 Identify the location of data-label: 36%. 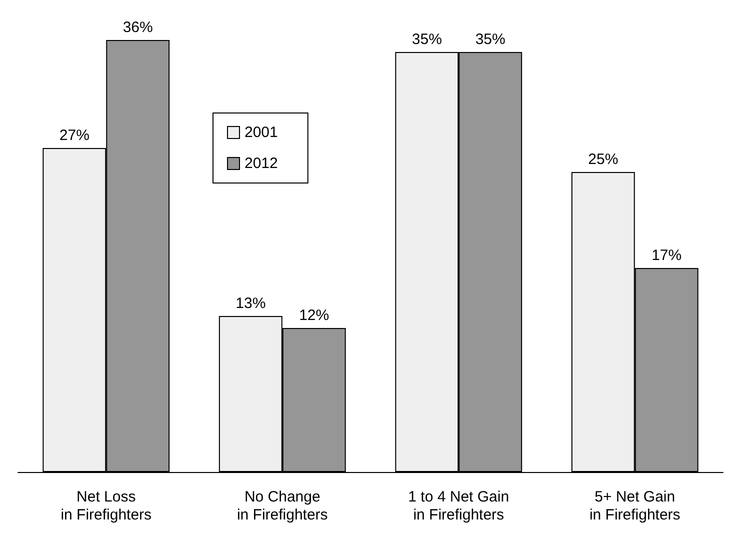
(137, 27).